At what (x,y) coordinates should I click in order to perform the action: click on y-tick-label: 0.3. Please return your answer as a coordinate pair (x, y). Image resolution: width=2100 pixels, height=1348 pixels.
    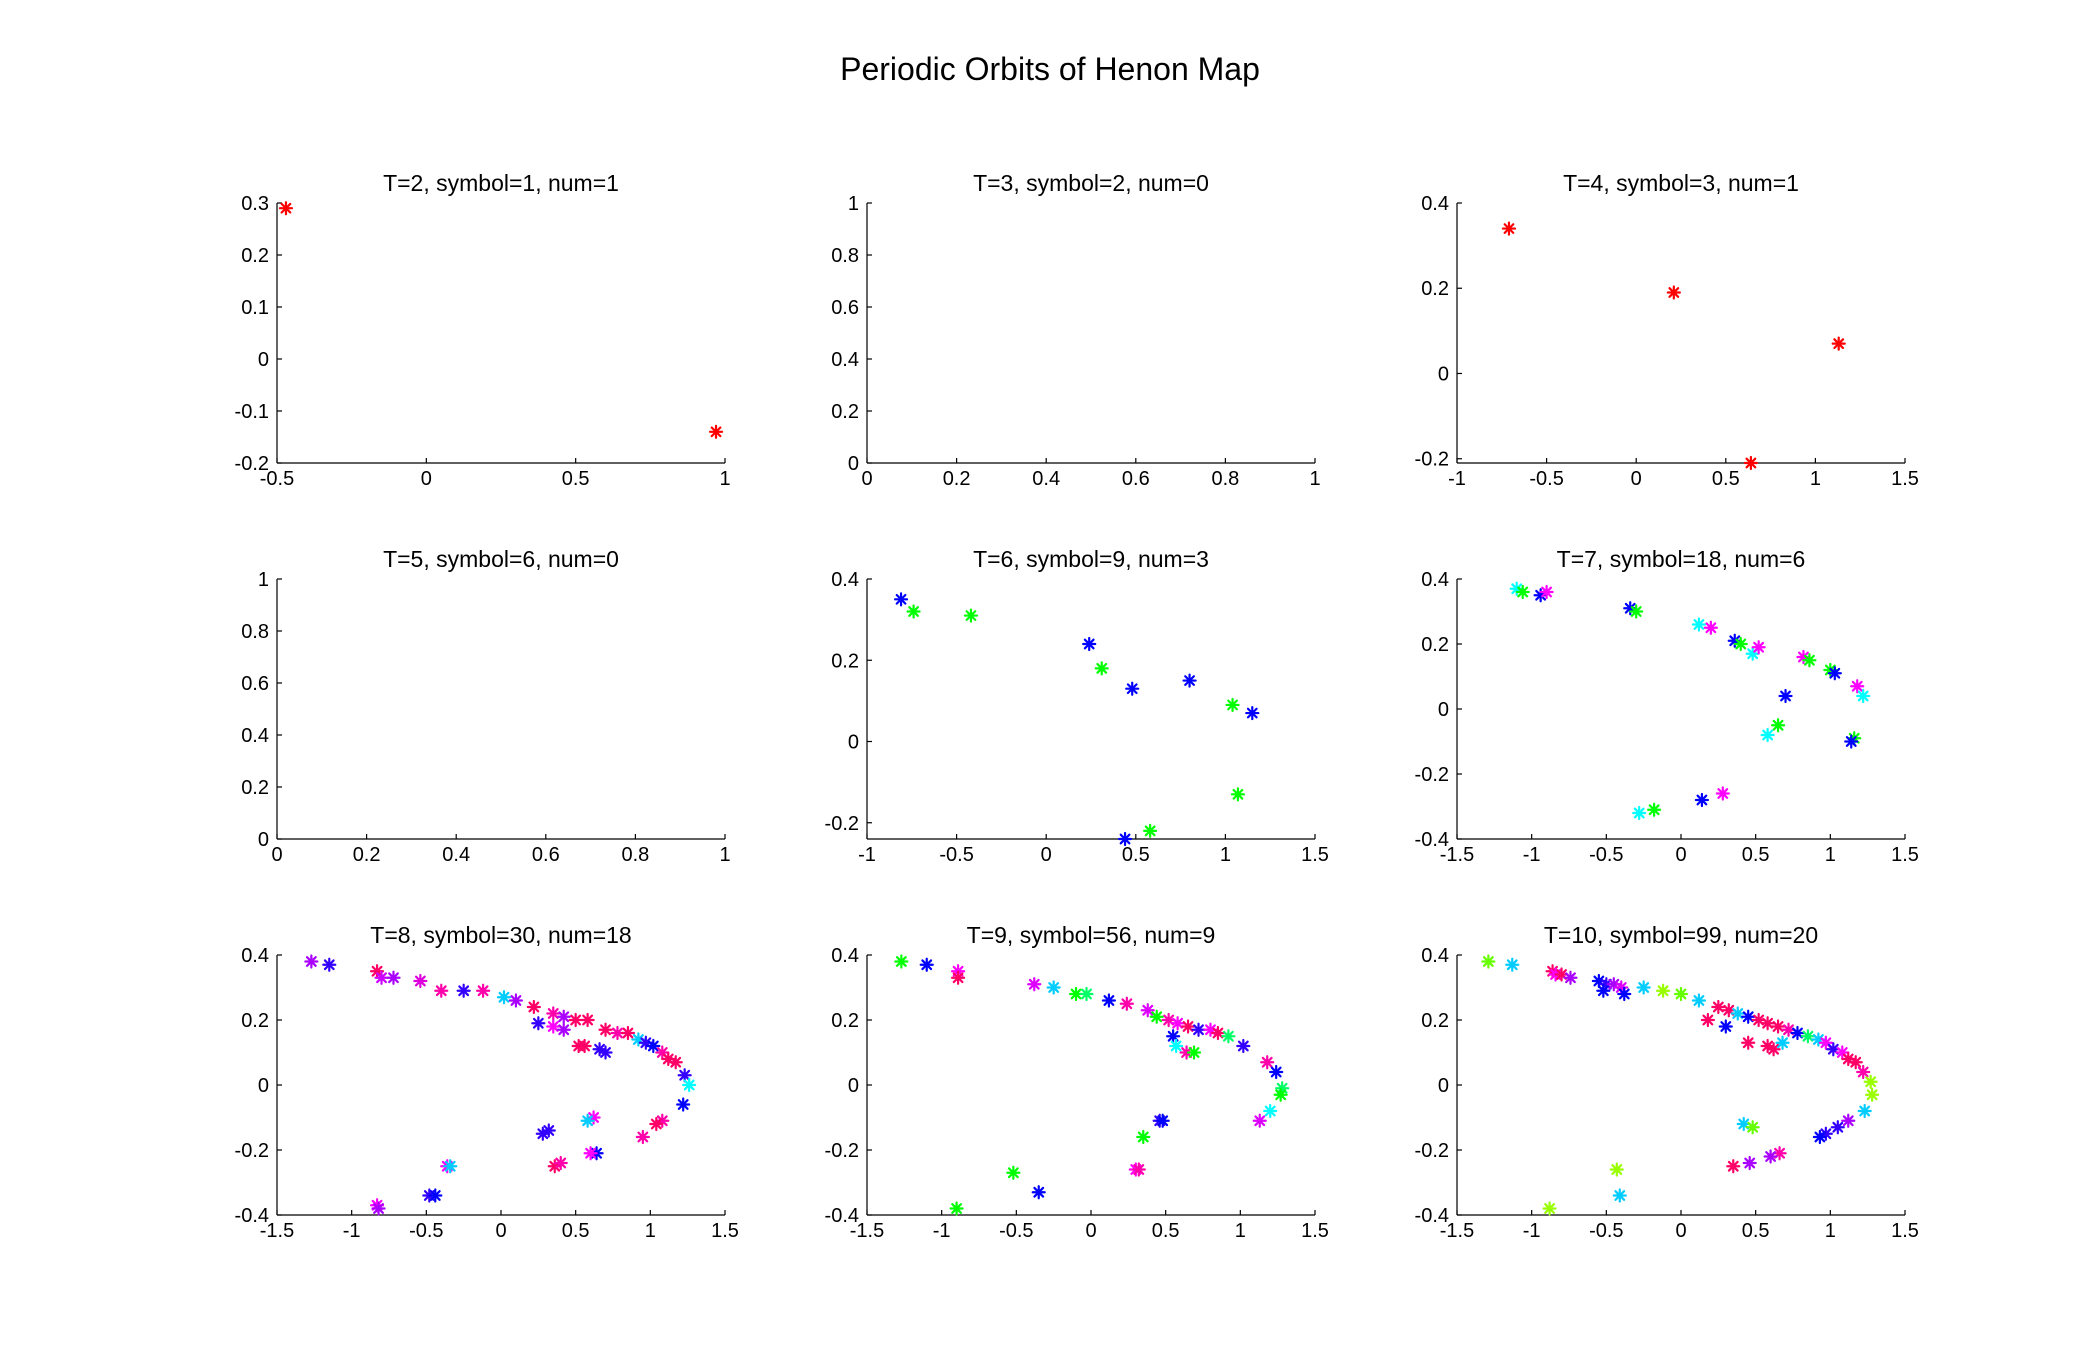
    Looking at the image, I should click on (255, 204).